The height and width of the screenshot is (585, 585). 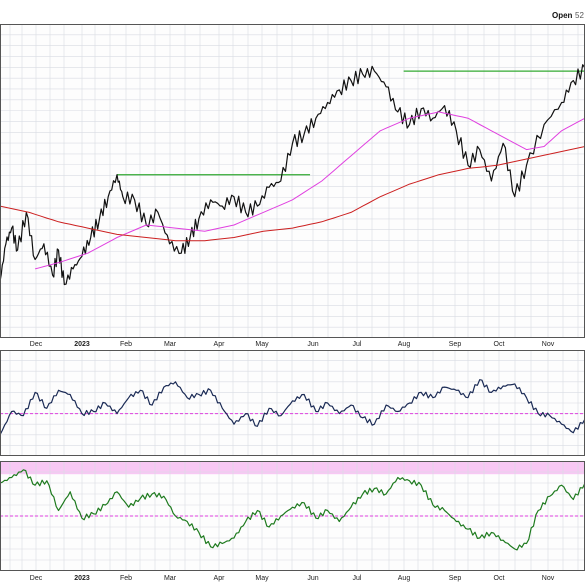 I want to click on oscillator-series-line, so click(x=292, y=510).